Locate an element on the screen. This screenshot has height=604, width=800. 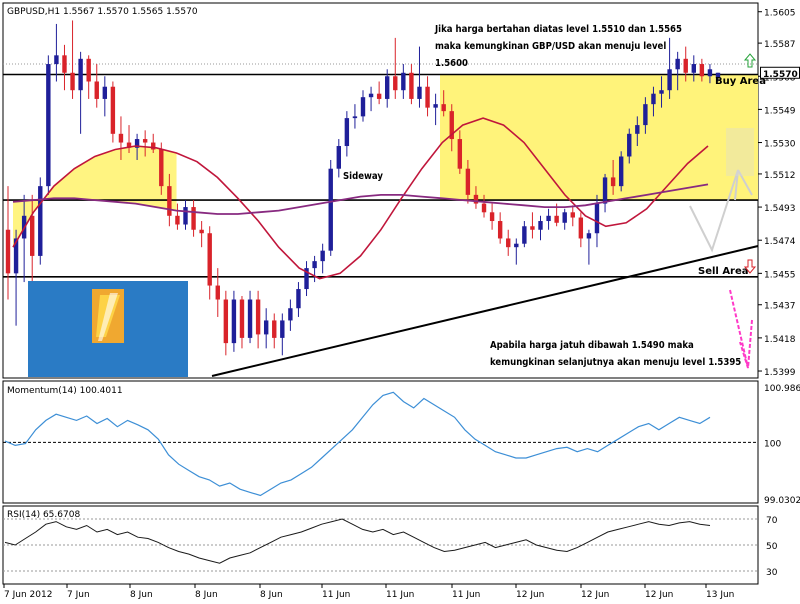
rsi-axis-label: 30 is located at coordinates (772, 573).